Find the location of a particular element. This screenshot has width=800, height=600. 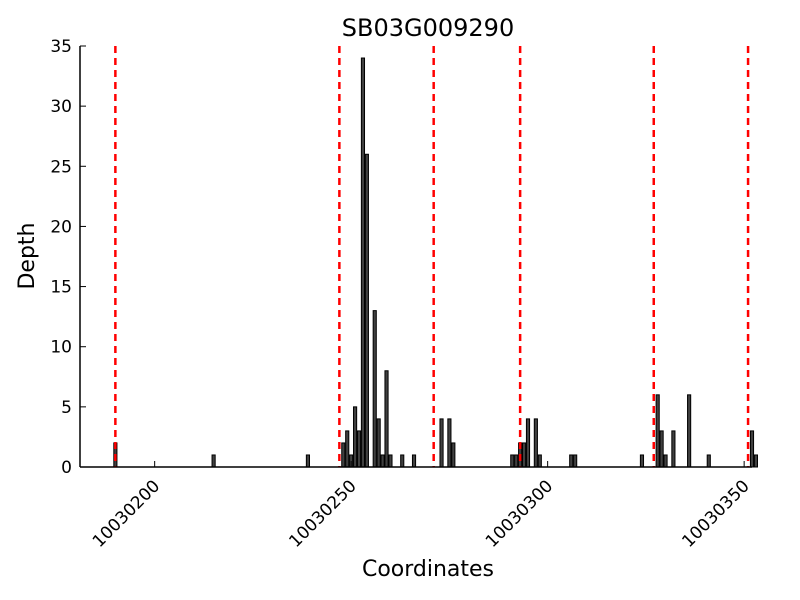

y-axis-label: Depth is located at coordinates (27, 255).